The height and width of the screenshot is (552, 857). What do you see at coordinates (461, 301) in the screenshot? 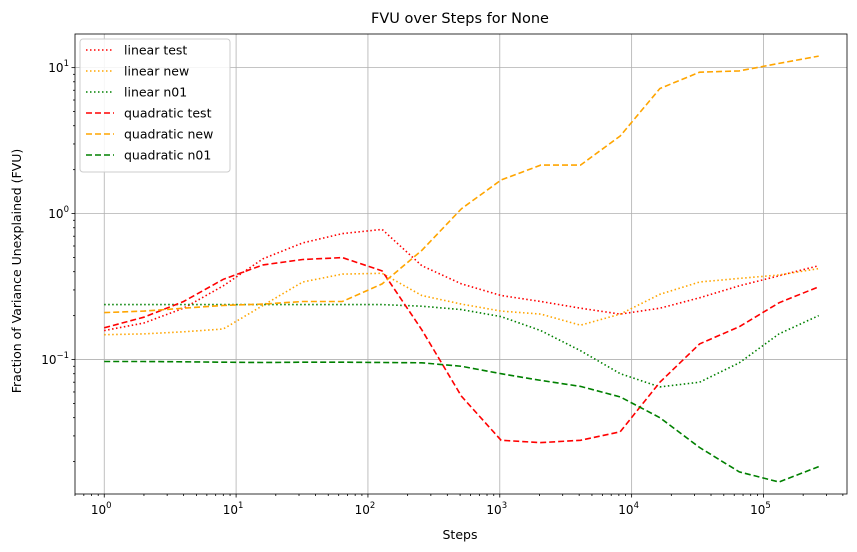
I see `series-line-linear-new` at bounding box center [461, 301].